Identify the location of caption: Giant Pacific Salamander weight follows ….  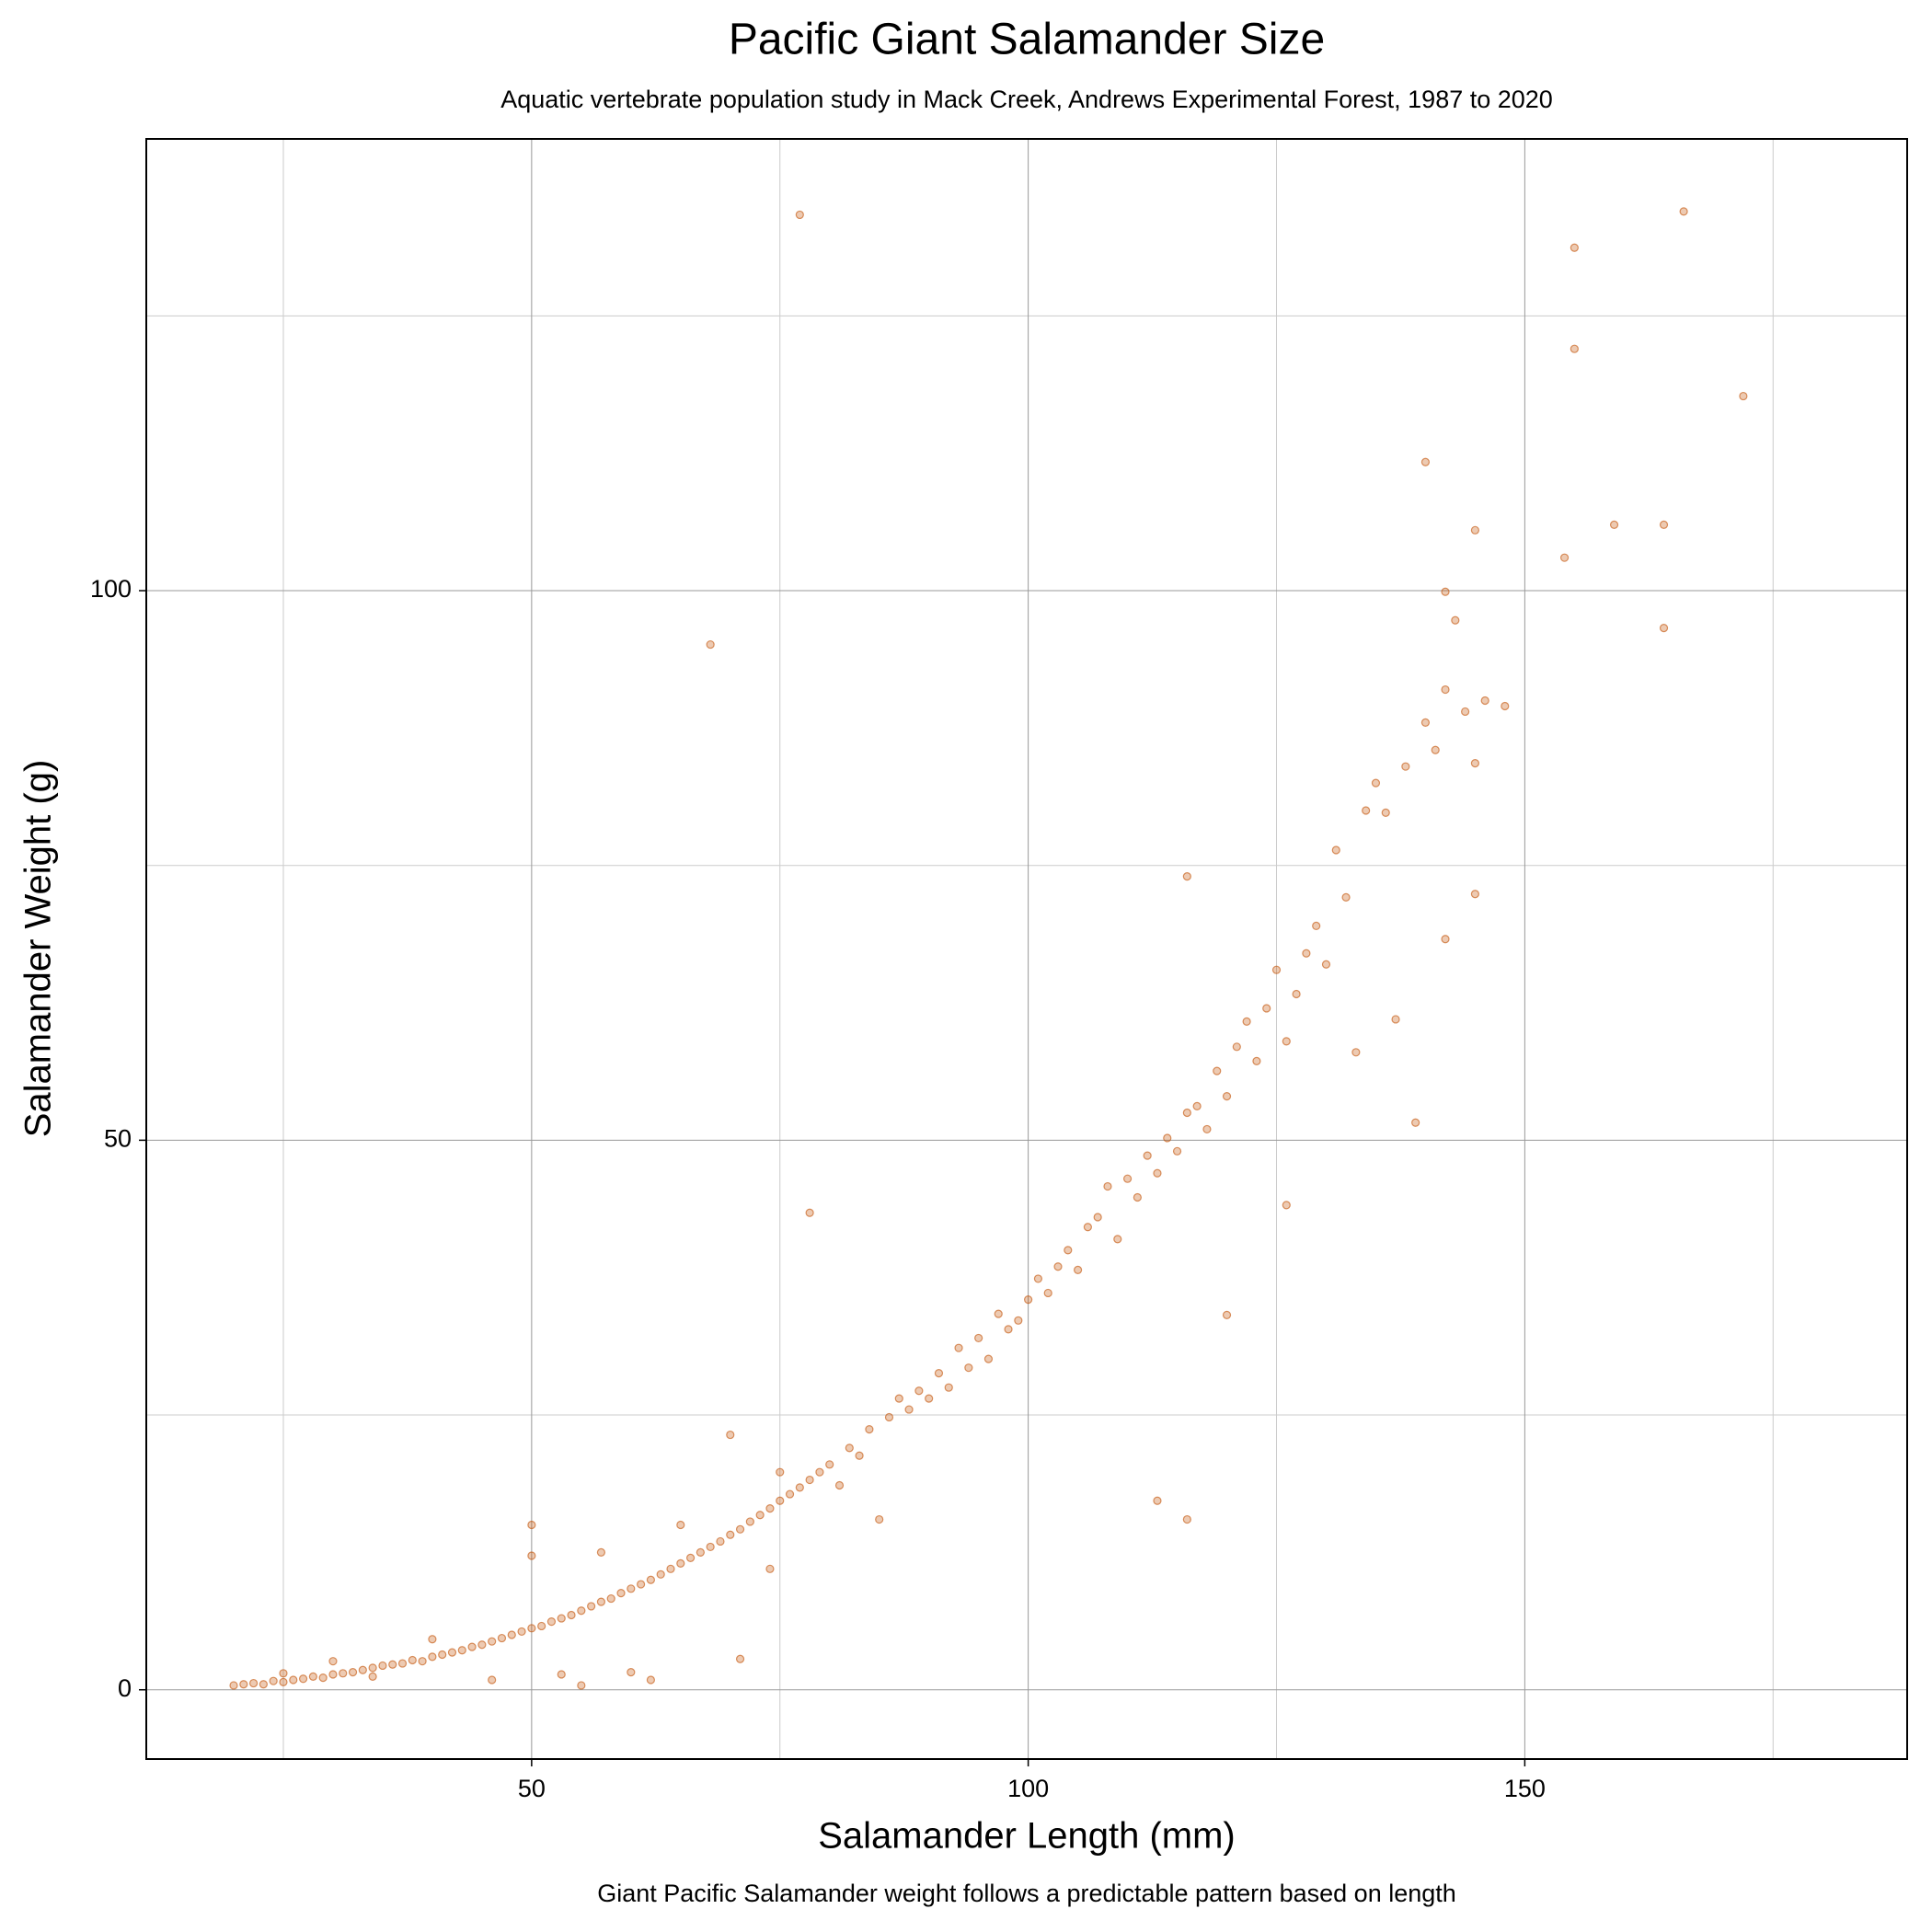
(1026, 1893).